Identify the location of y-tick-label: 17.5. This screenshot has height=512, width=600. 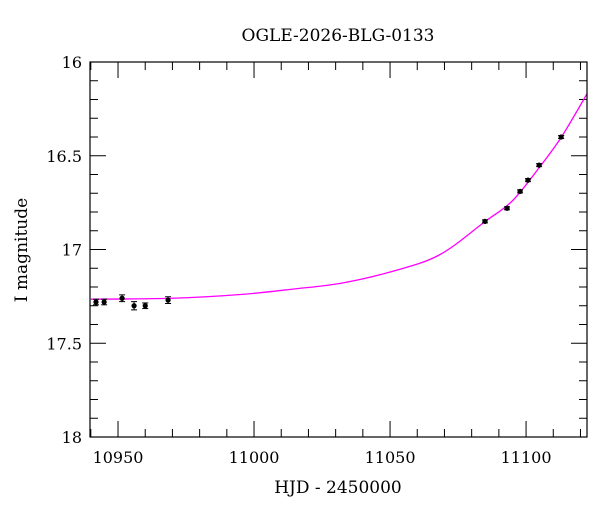
(64, 343).